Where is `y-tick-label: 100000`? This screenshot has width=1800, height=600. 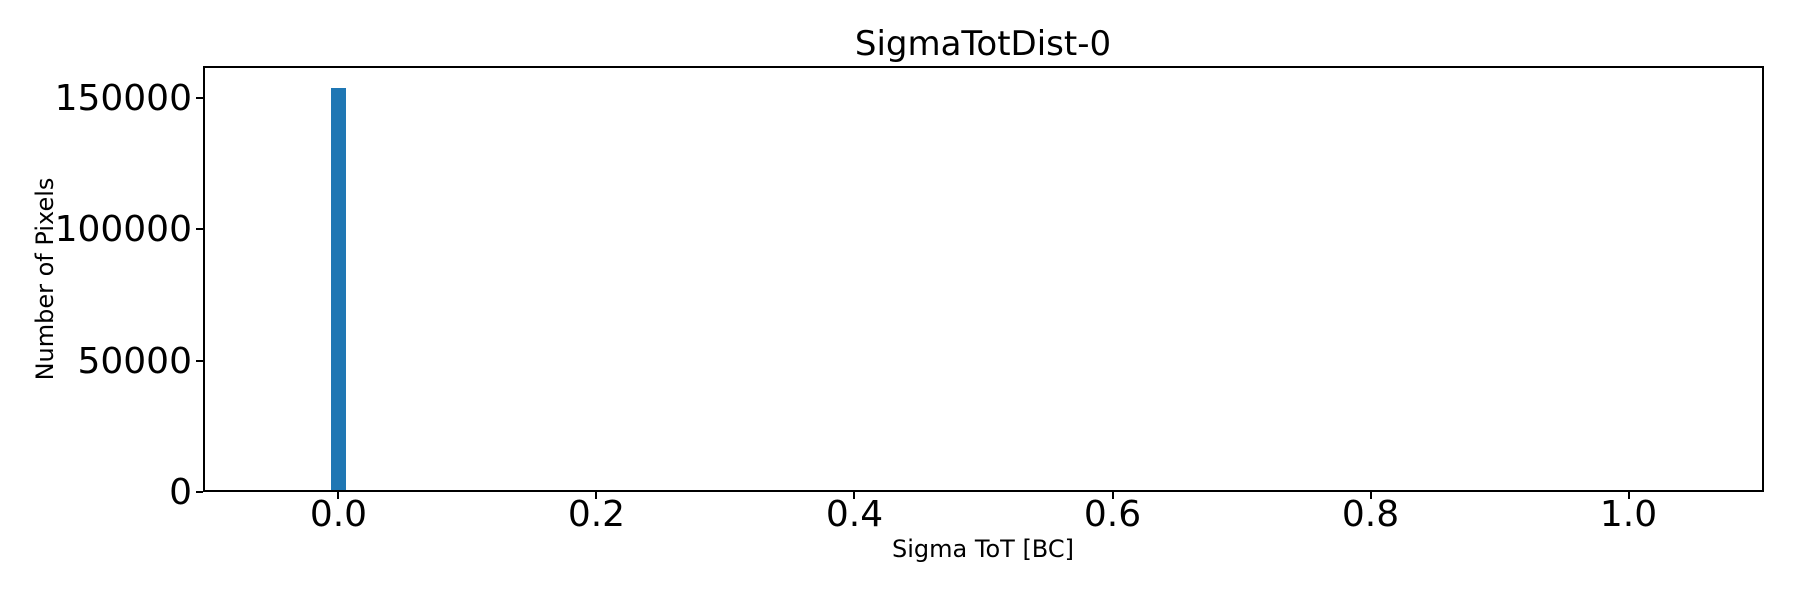
y-tick-label: 100000 is located at coordinates (123, 230).